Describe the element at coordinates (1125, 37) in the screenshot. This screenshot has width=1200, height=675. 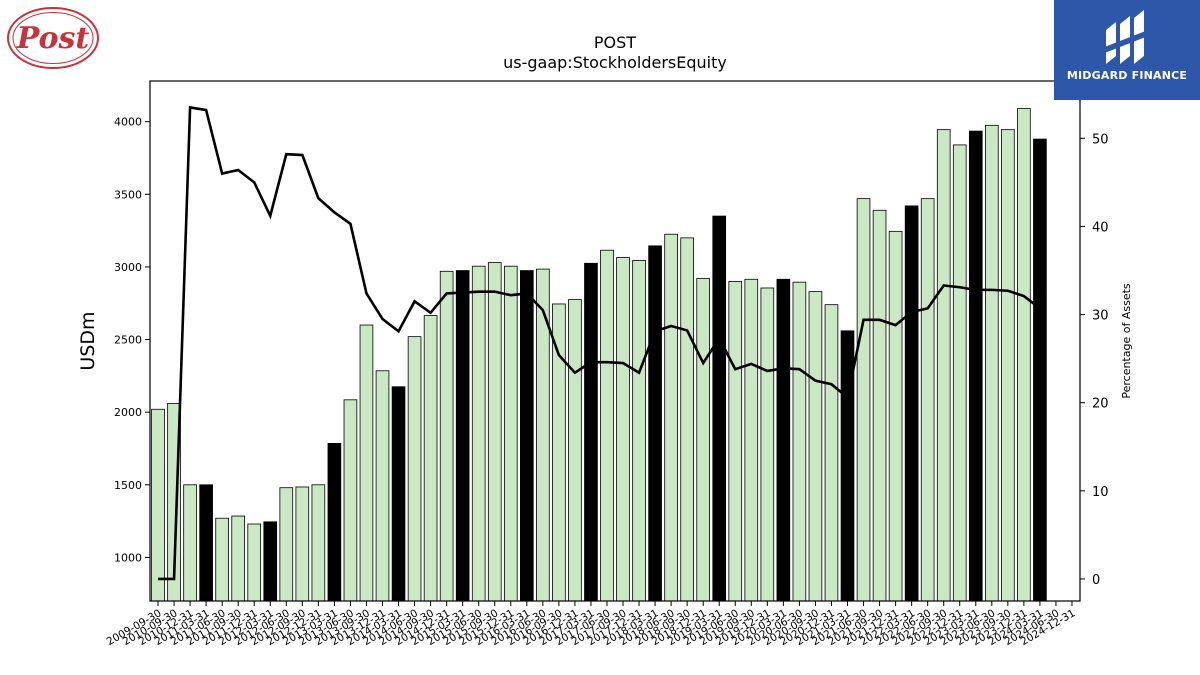
I see `midgard-m-icon` at that location.